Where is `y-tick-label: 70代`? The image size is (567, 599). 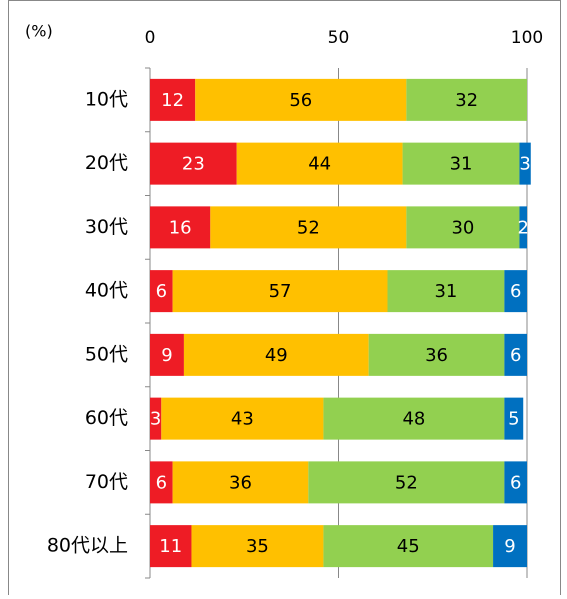 y-tick-label: 70代 is located at coordinates (106, 482).